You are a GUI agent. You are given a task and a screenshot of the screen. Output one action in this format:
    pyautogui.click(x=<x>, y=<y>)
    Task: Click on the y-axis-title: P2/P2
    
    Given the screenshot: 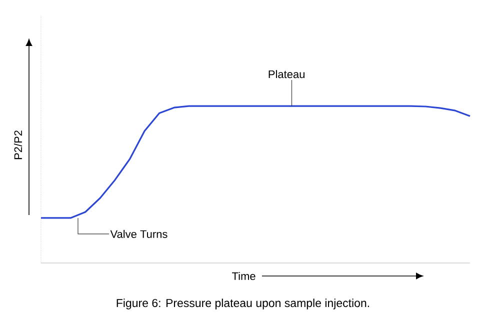 What is the action you would take?
    pyautogui.click(x=18, y=145)
    